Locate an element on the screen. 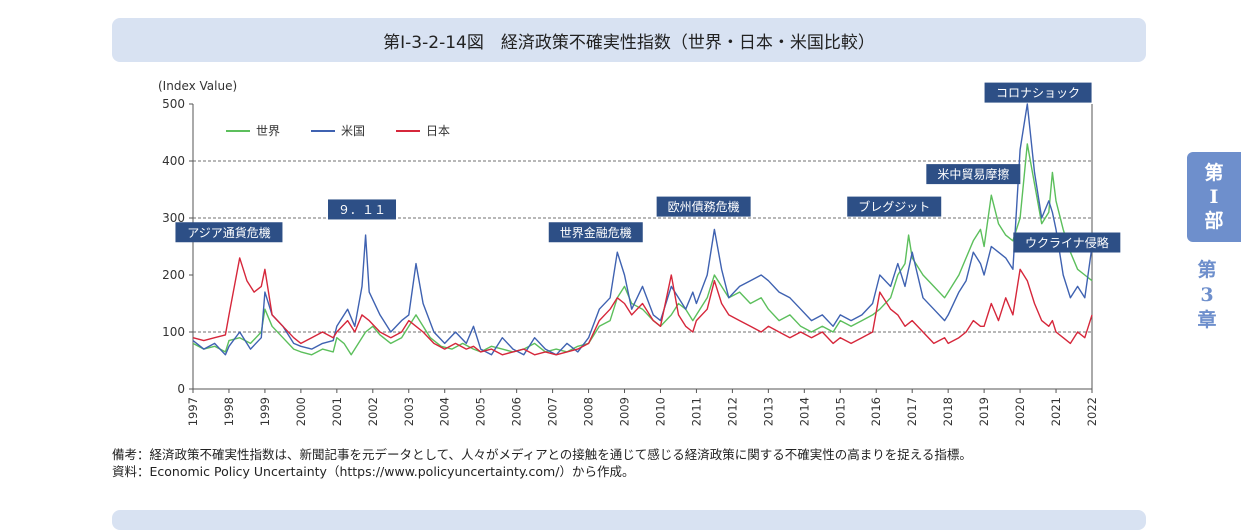 The image size is (1241, 530). y-tick-label: 100 is located at coordinates (173, 332).